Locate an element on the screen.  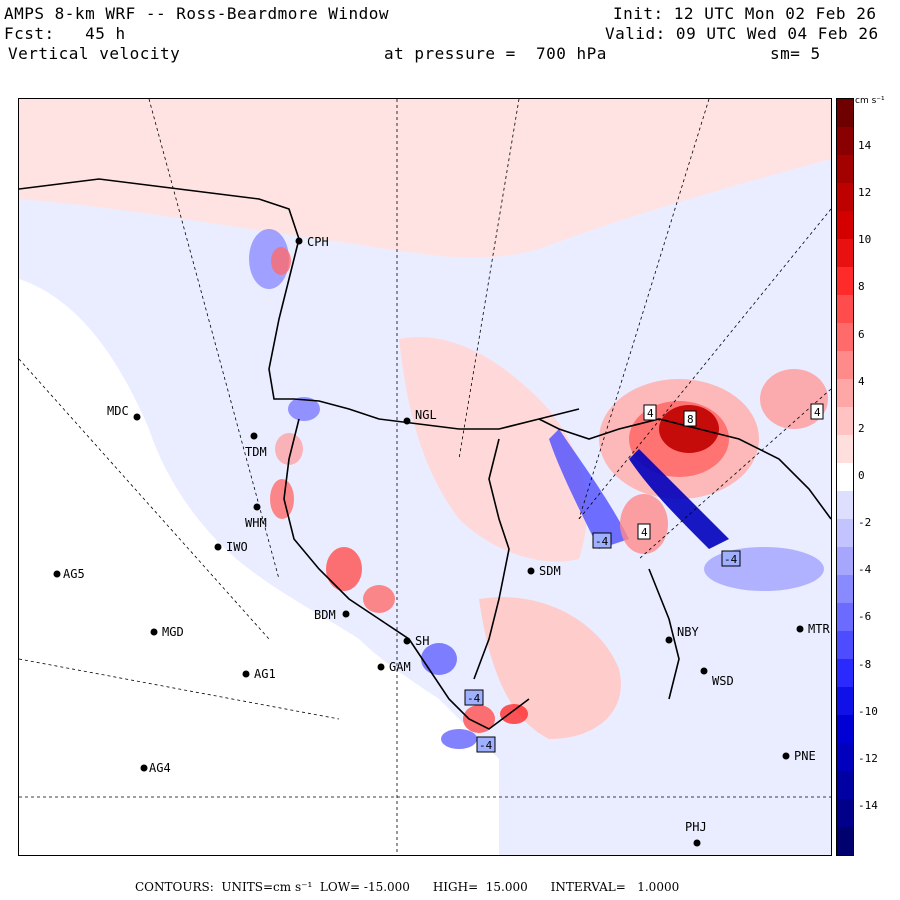
station-mtr: MTR is located at coordinates (813, 629).